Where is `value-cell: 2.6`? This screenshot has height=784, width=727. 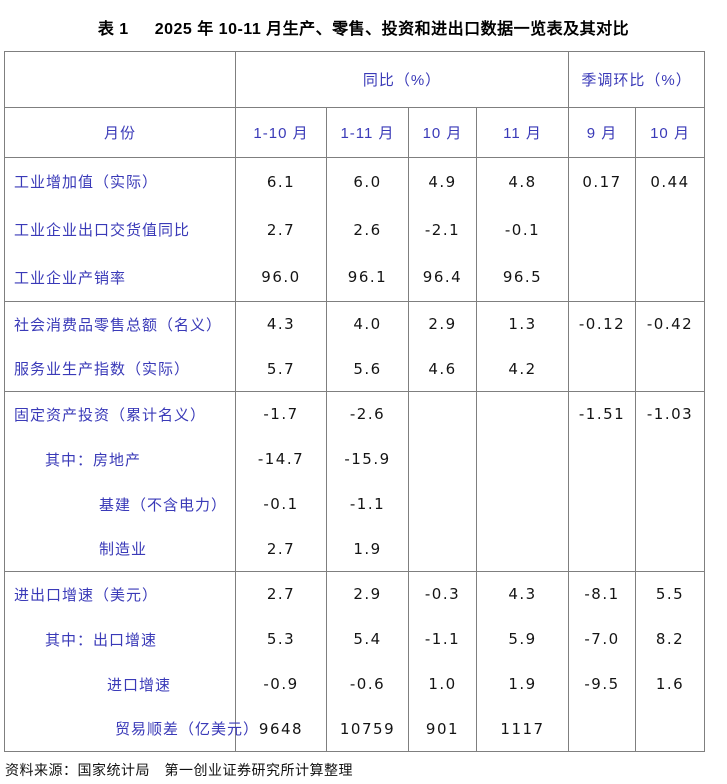
value-cell: 2.6 is located at coordinates (367, 229).